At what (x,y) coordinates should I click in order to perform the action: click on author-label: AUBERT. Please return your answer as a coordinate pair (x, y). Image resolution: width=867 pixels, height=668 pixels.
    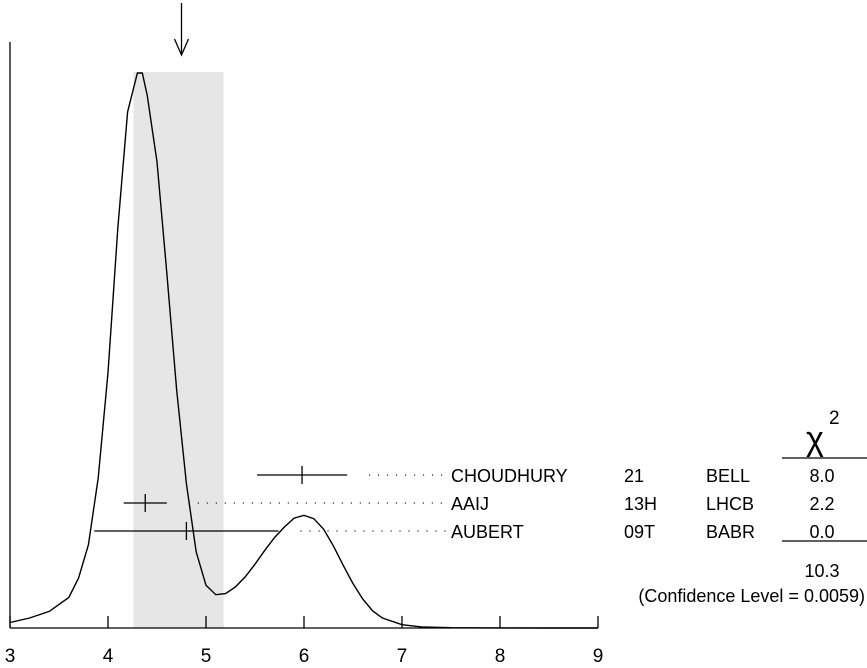
    Looking at the image, I should click on (487, 532).